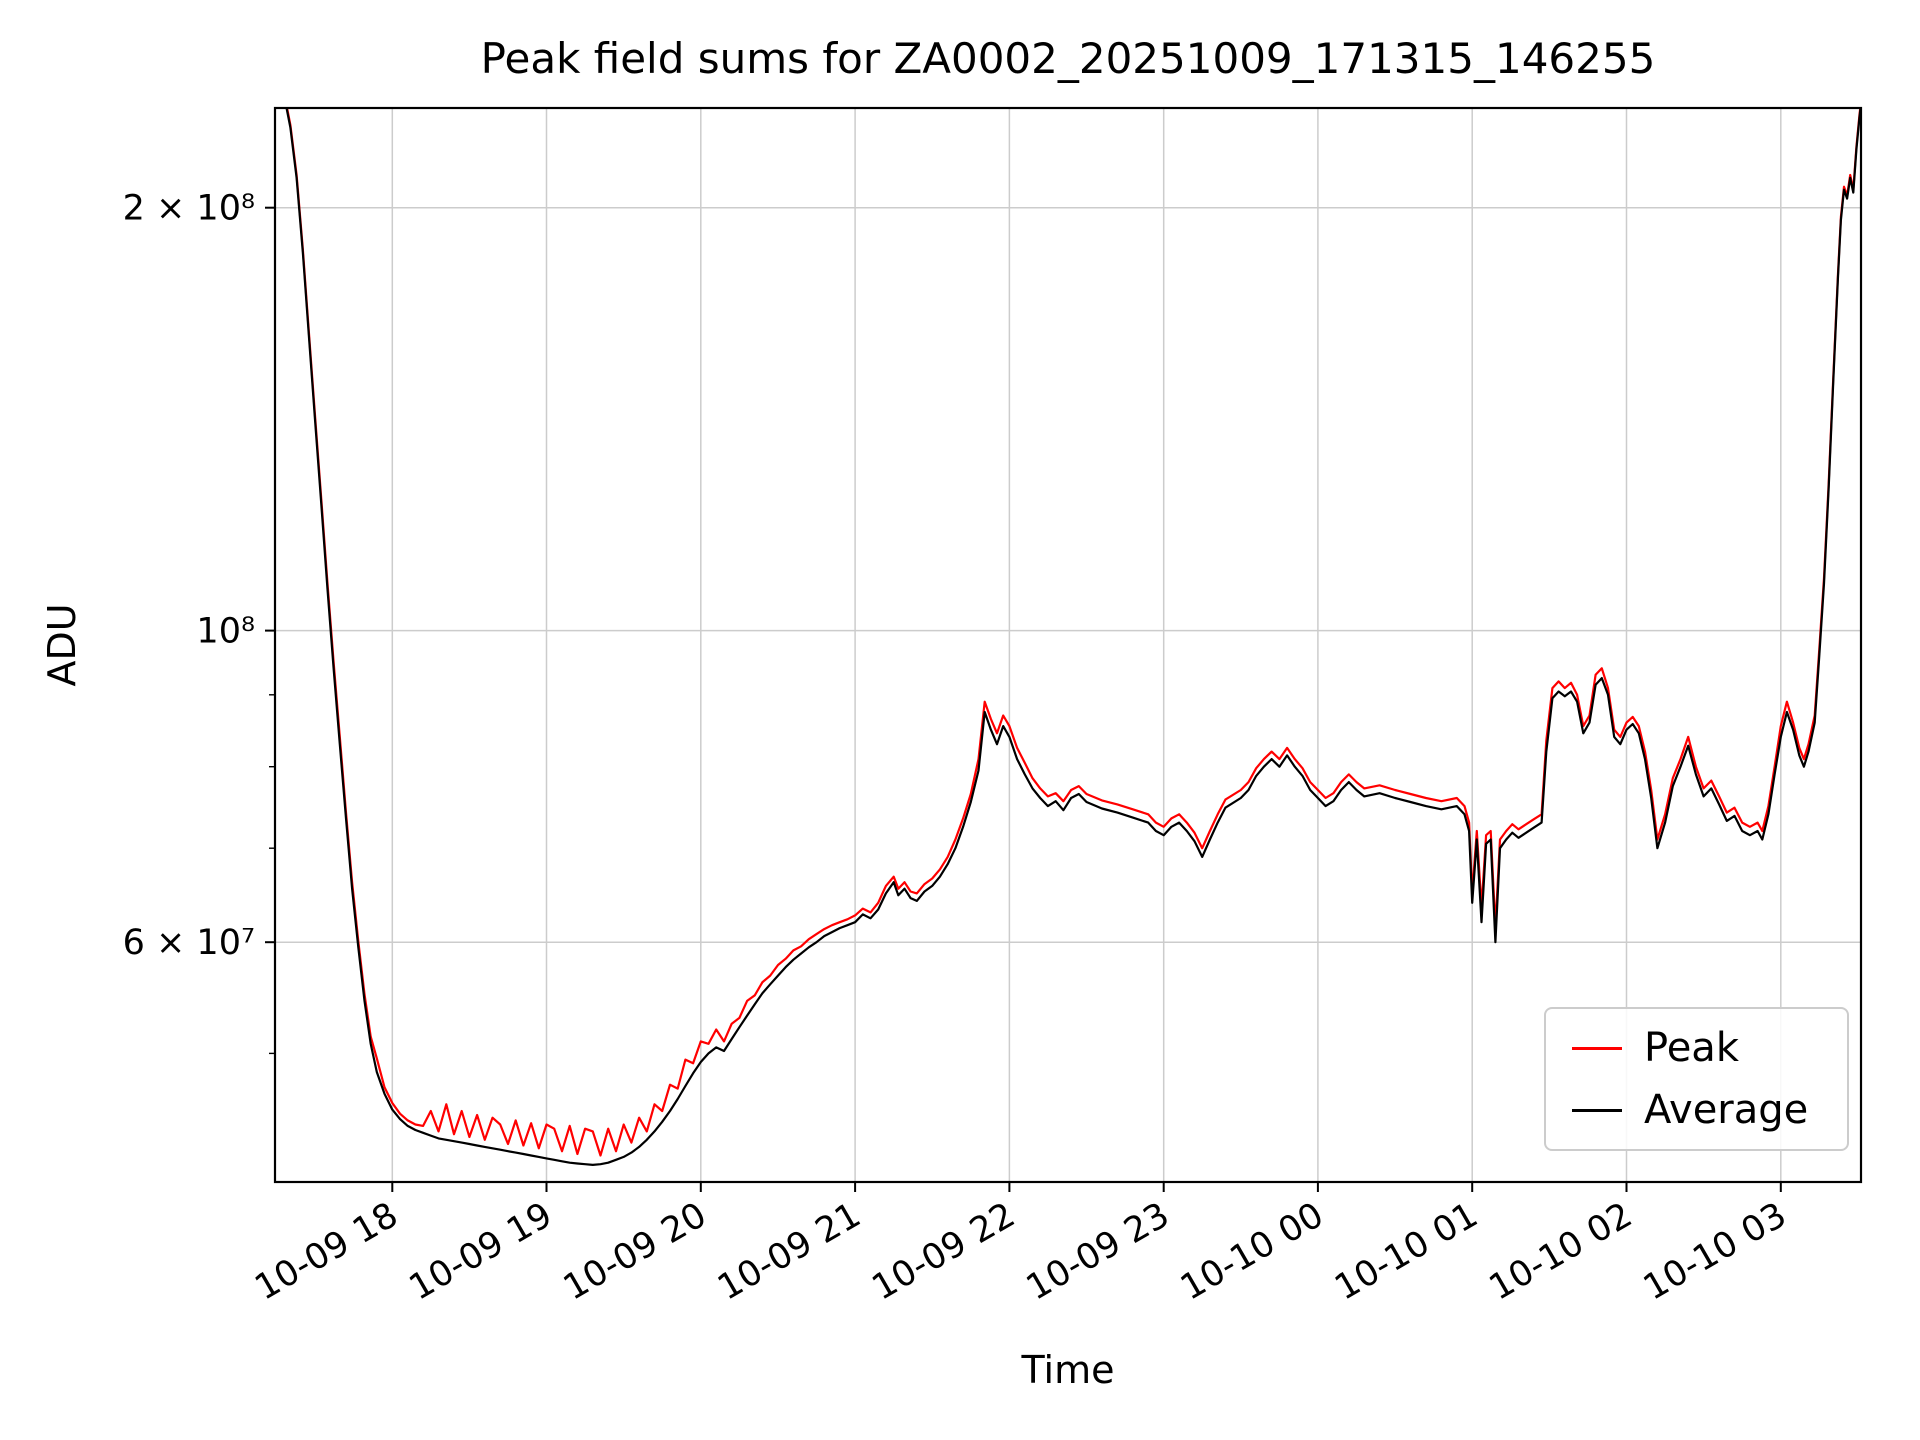  What do you see at coordinates (1561, 1251) in the screenshot?
I see `x-tick-label: 10-10 02` at bounding box center [1561, 1251].